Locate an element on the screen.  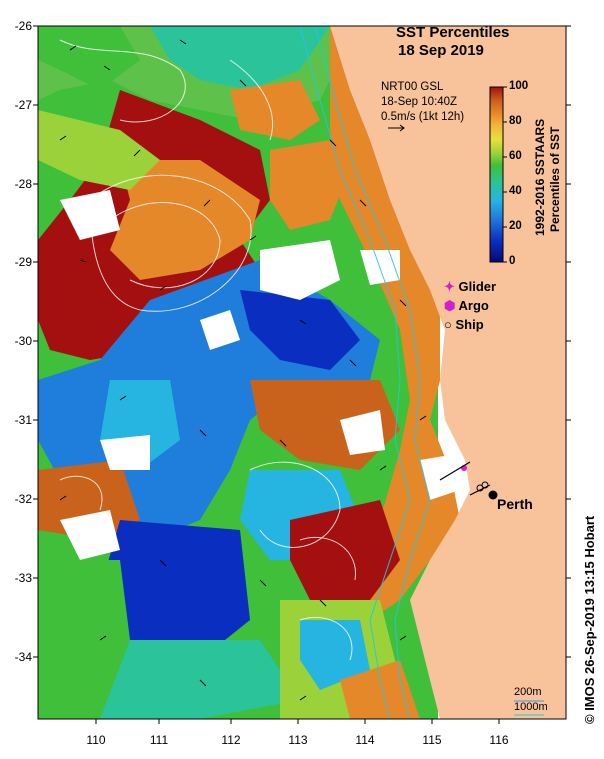
current-scale-text: 0.5m/s (1kt 12h) is located at coordinates (423, 117).